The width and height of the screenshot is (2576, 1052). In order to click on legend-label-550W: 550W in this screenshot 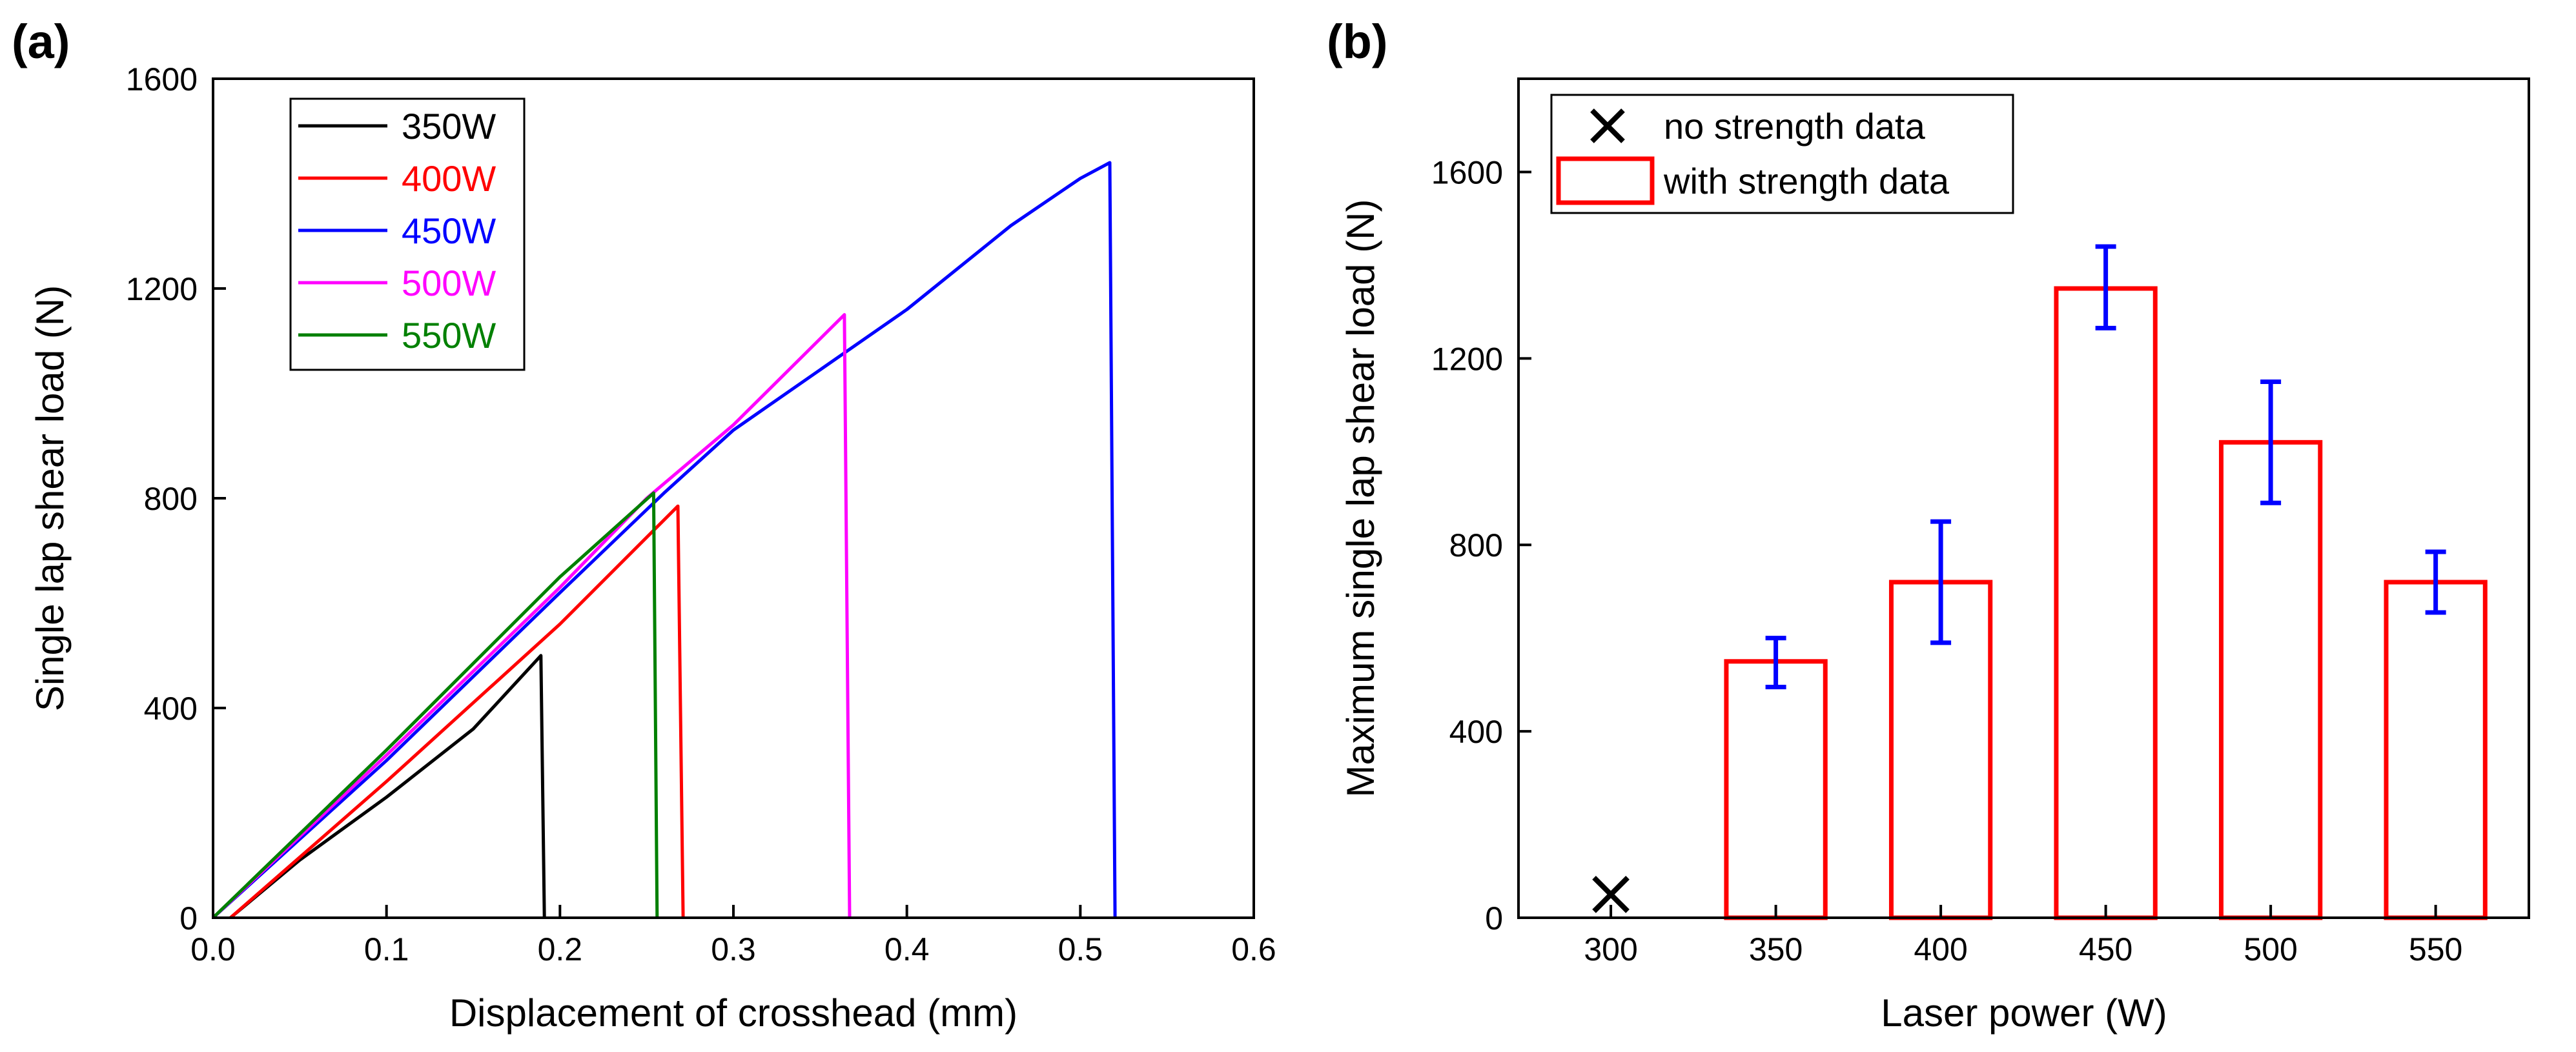, I will do `click(449, 336)`.